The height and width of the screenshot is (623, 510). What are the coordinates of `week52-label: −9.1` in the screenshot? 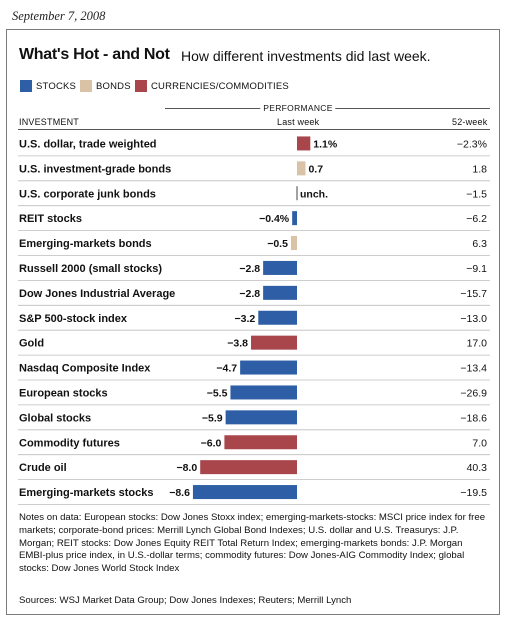 It's located at (476, 269).